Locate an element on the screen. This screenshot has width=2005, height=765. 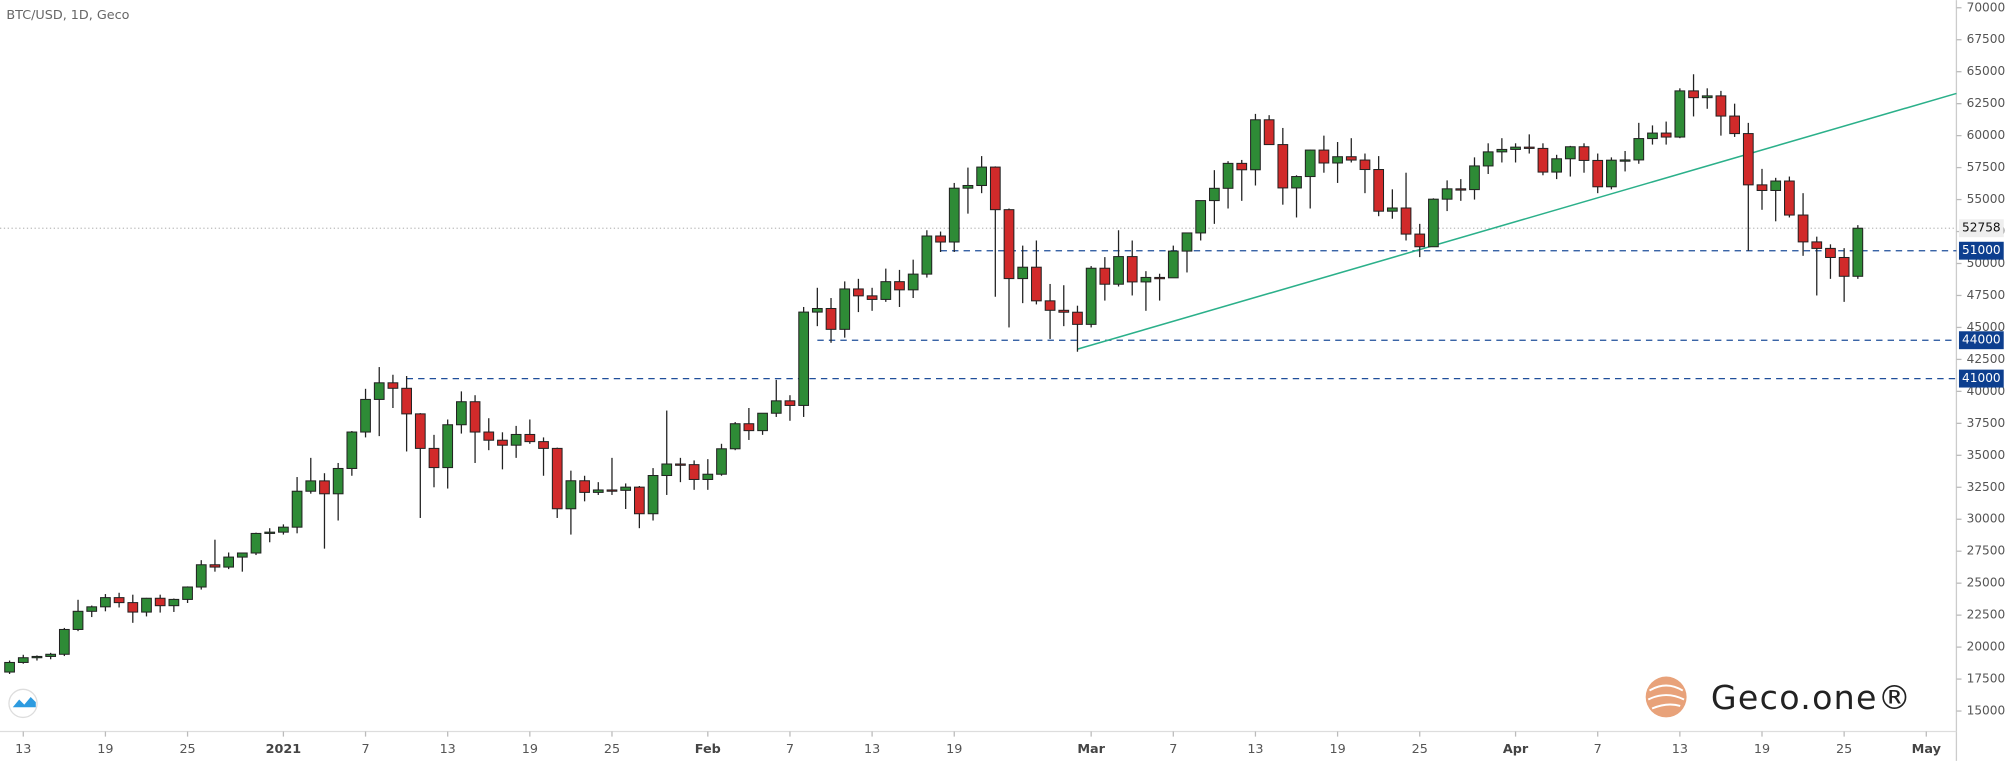
last-price-box is located at coordinates (1981, 228).